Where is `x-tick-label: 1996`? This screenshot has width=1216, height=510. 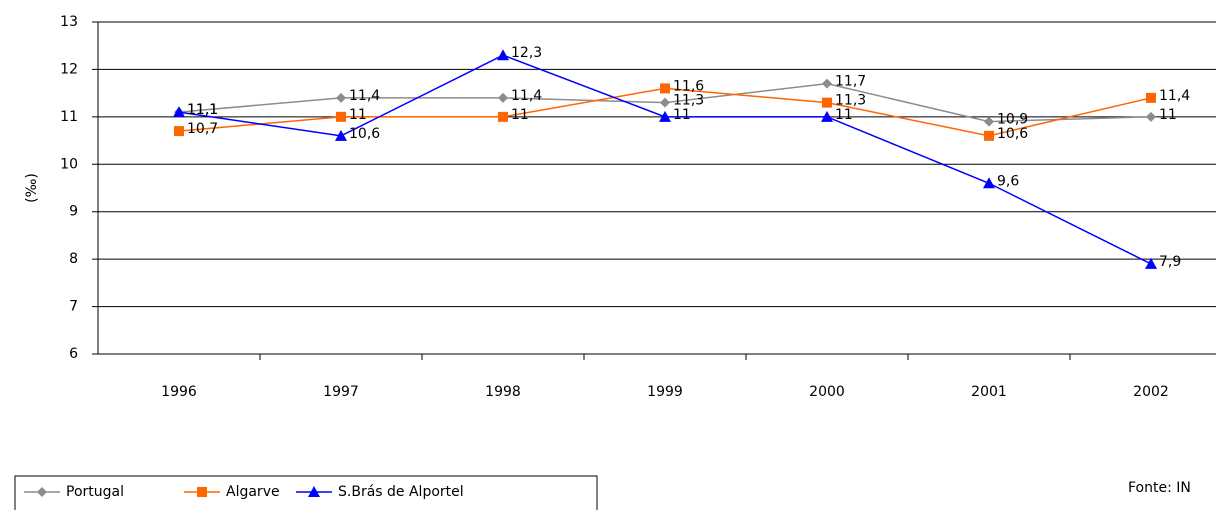
x-tick-label: 1996 is located at coordinates (179, 392).